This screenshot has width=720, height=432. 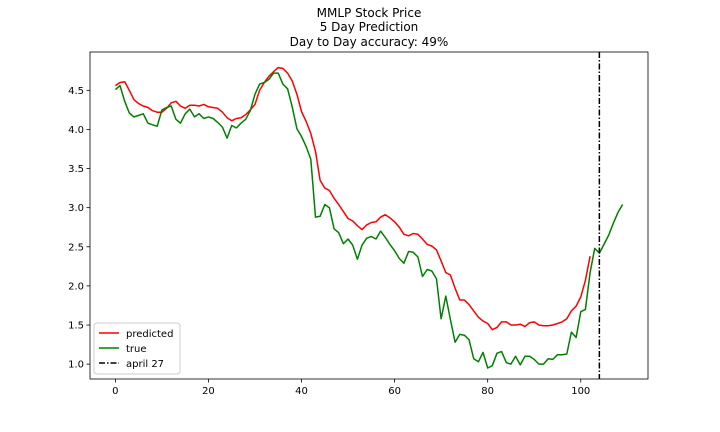 What do you see at coordinates (79, 228) in the screenshot?
I see `y-axis: 1.0 1.5 2.0 2.5 3.0 3.5 4.0 4.5` at bounding box center [79, 228].